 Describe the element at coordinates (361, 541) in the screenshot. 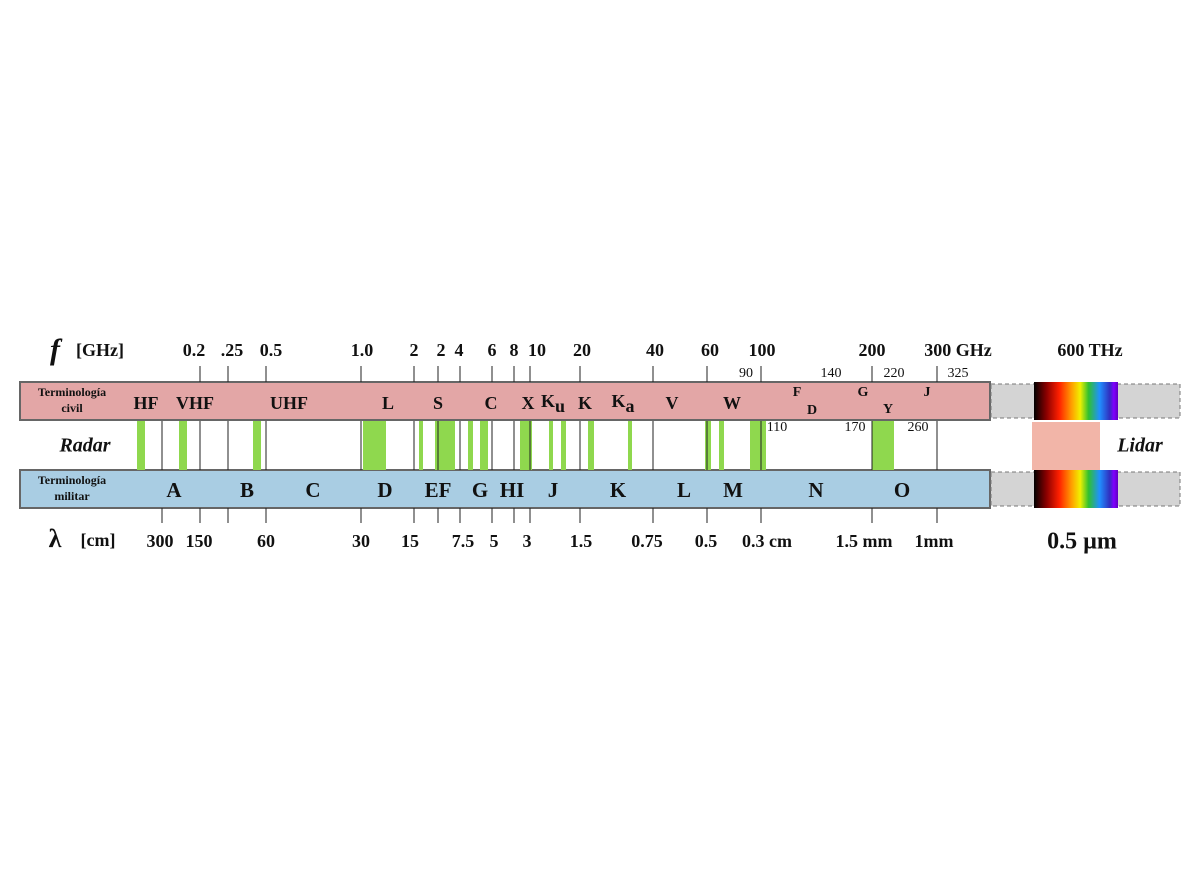

I see `wavelength-label: 30` at that location.